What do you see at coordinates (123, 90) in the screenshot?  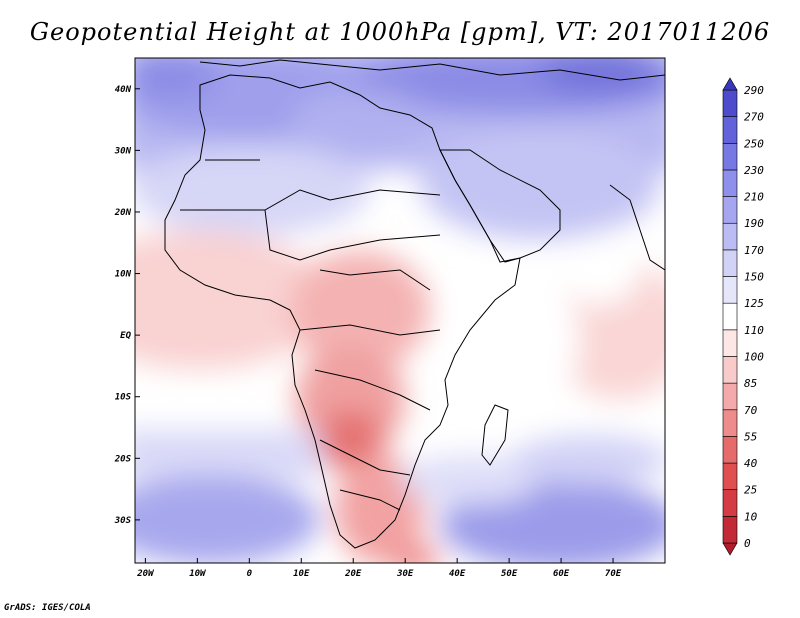 I see `lat-tick-label: 40N` at bounding box center [123, 90].